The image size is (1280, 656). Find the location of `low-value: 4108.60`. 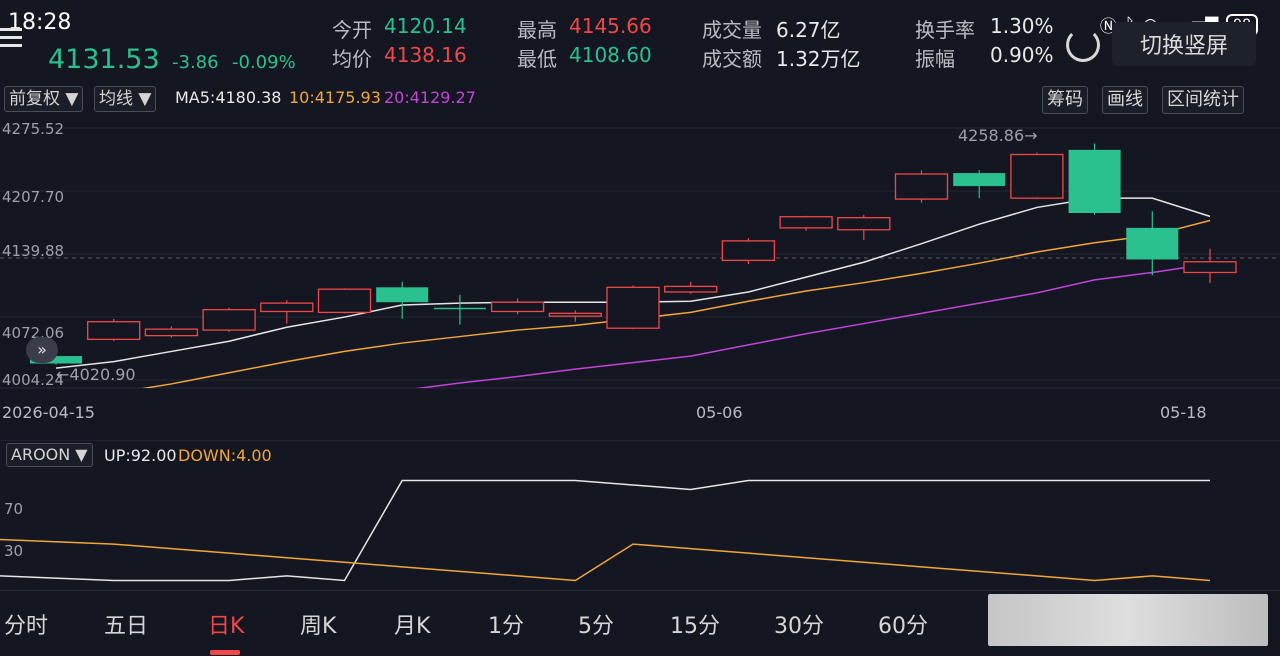

low-value: 4108.60 is located at coordinates (610, 55).